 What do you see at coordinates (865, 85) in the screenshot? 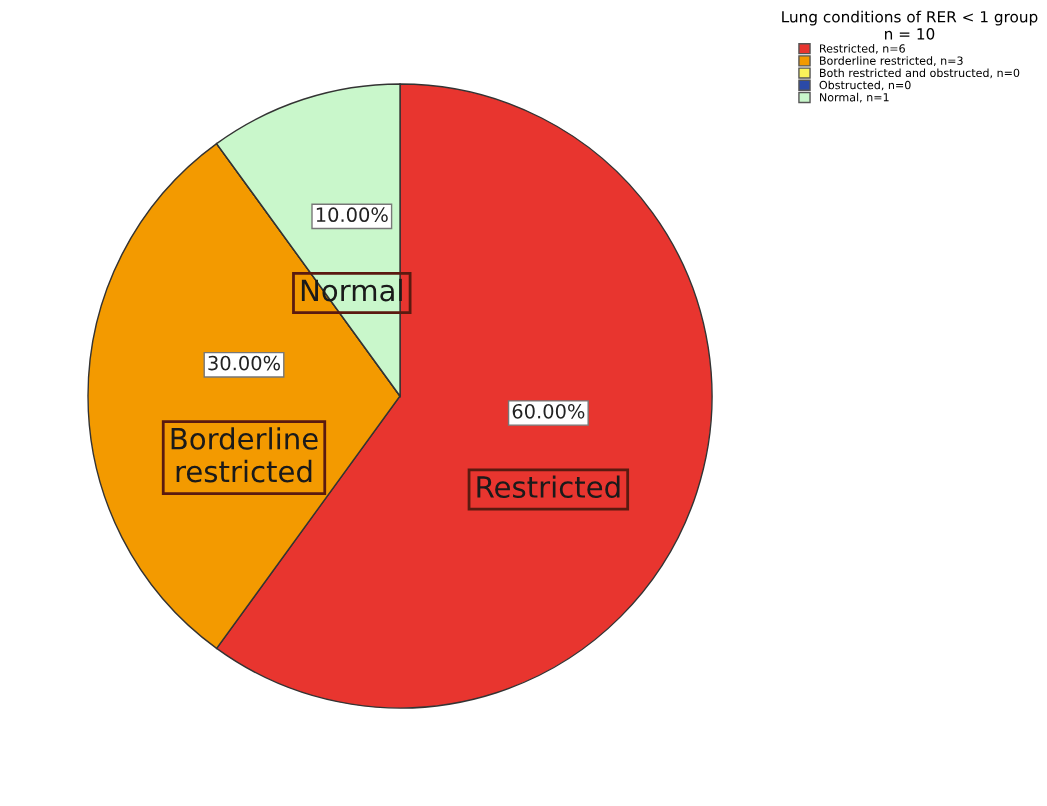
I see `legend-label: Obstructed, n=0` at bounding box center [865, 85].